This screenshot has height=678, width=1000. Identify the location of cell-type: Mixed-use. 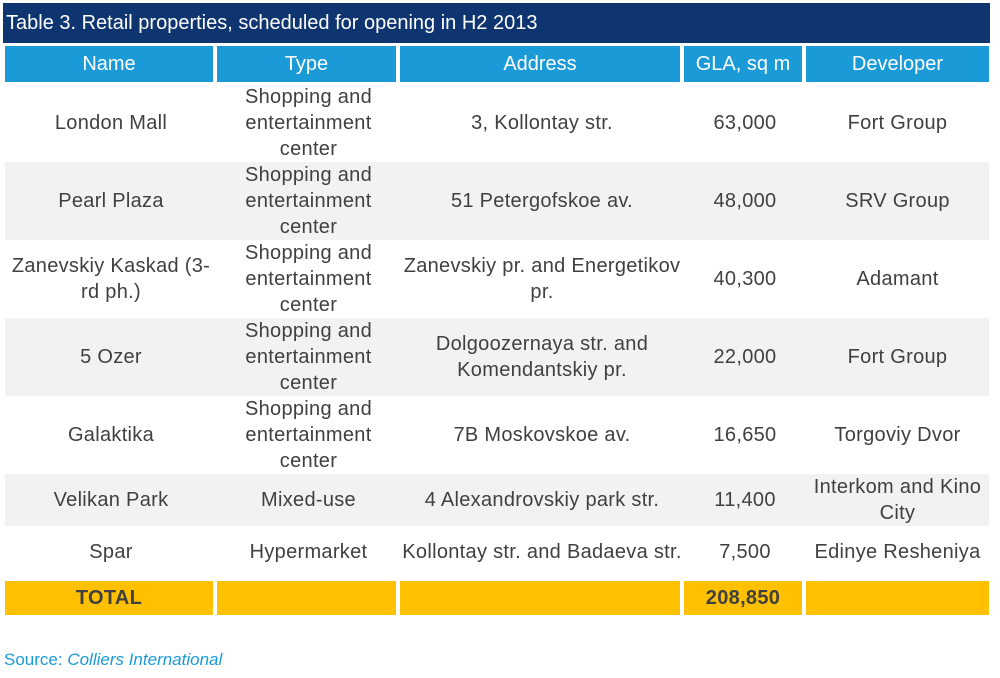
(308, 500).